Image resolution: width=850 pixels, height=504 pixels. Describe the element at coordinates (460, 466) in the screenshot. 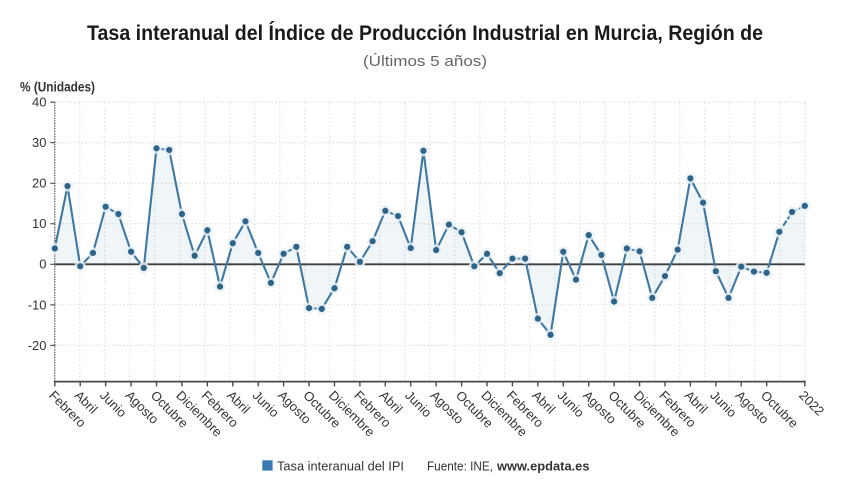

I see `svg-text: Fuente: INE,` at that location.